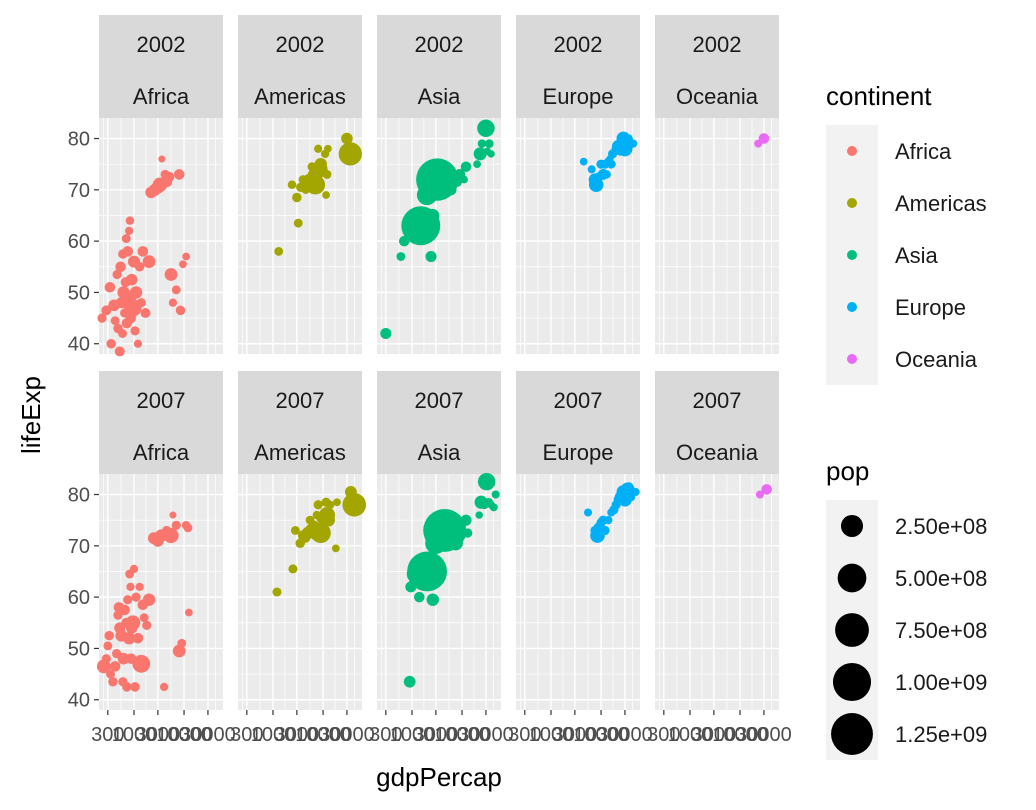 This screenshot has height=810, width=1036. I want to click on facet-panel-2007-africa: 2007 Africa, so click(159, 540).